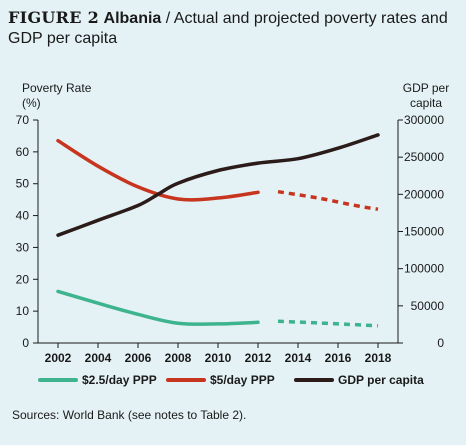 The height and width of the screenshot is (445, 476). Describe the element at coordinates (424, 157) in the screenshot. I see `right-y-tick-label: 250000` at that location.